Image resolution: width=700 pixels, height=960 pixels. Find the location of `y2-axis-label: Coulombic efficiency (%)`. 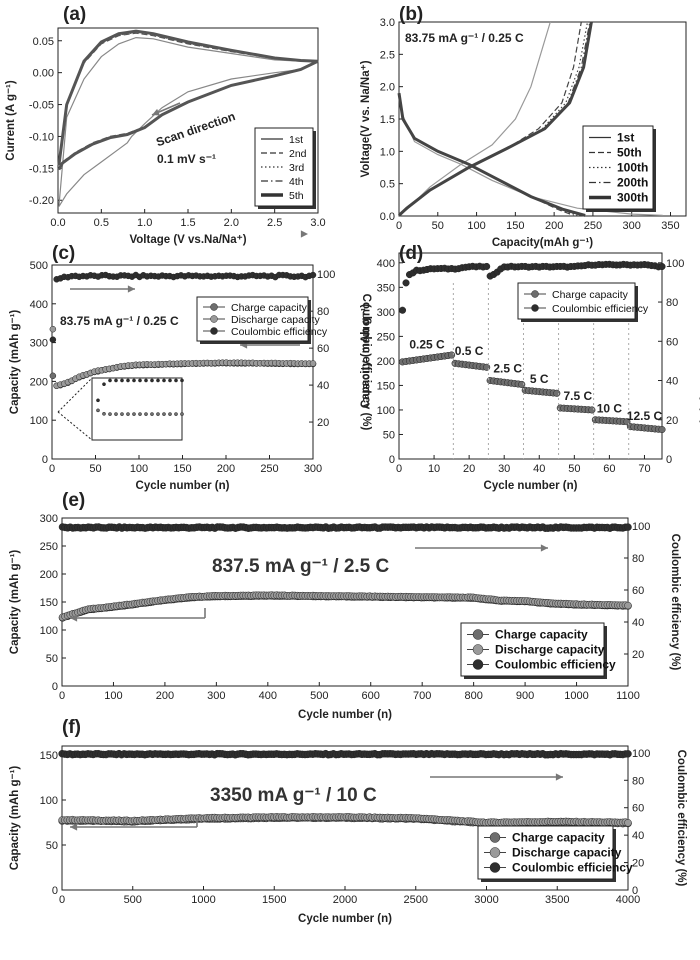

y2-axis-label: Coulombic efficiency (%) is located at coordinates (681, 818).